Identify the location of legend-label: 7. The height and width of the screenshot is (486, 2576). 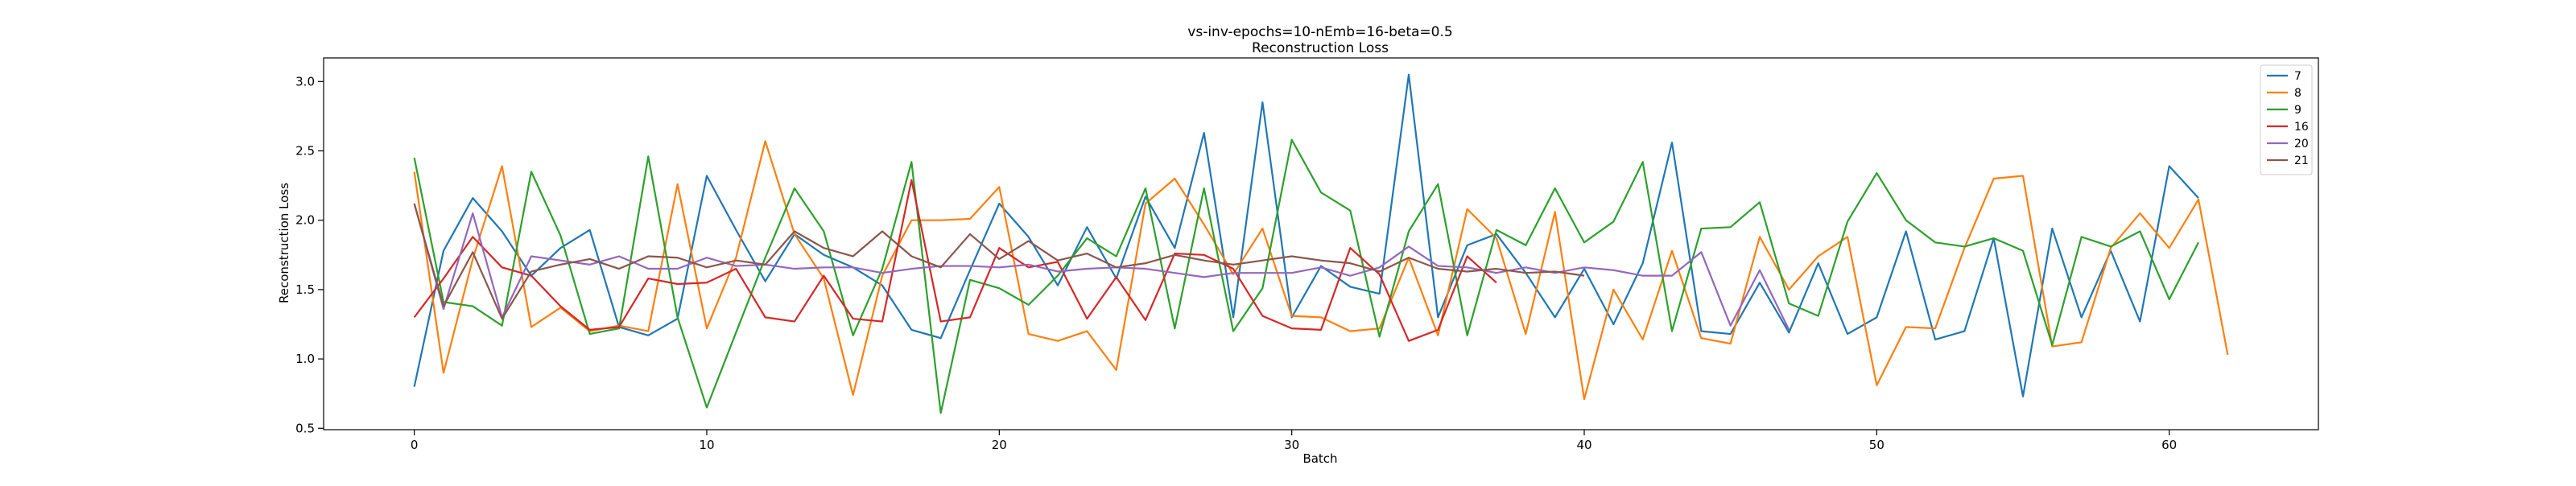
(2297, 76).